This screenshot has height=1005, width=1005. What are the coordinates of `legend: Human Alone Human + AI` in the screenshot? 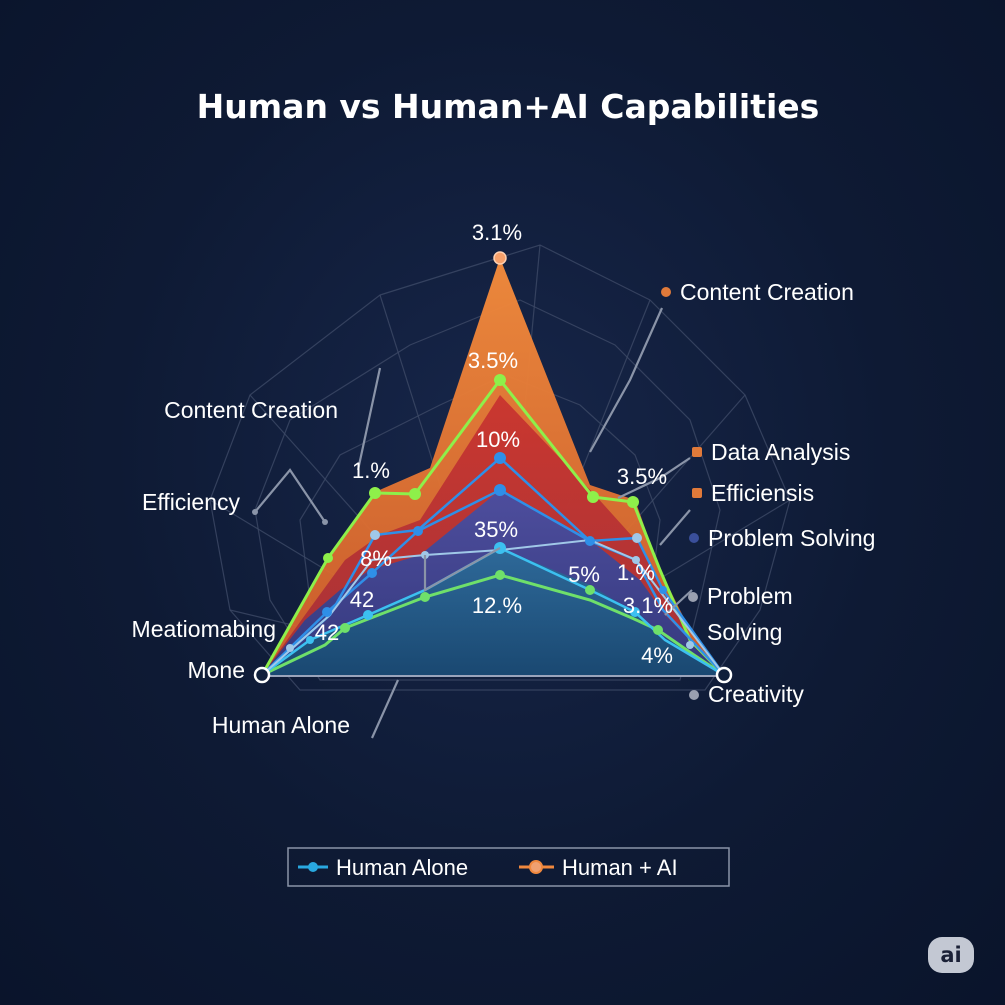 It's located at (508, 867).